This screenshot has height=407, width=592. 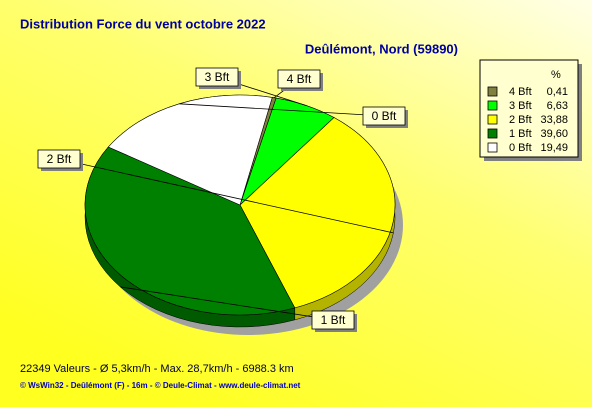 I want to click on legend-label: 4 Bft, so click(x=520, y=92).